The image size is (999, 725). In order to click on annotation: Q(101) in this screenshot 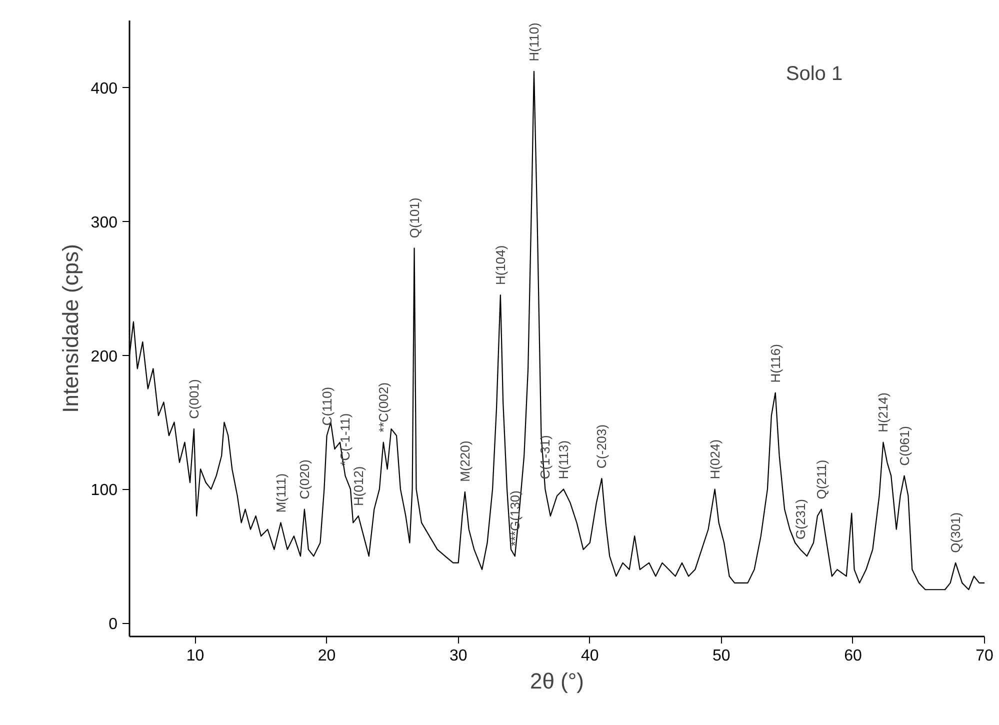, I will do `click(414, 218)`.